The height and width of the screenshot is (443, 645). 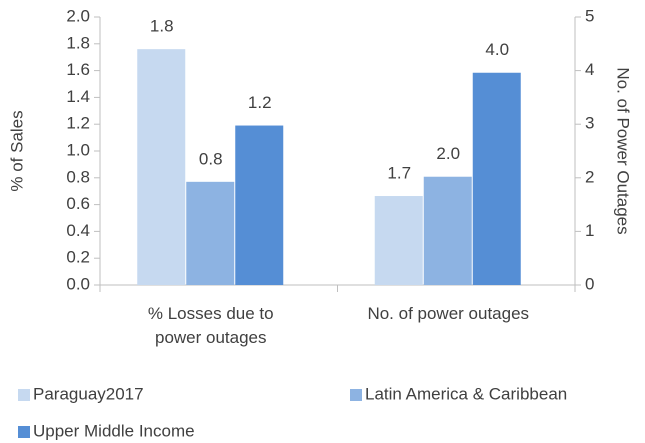 What do you see at coordinates (589, 123) in the screenshot?
I see `y2-tick-label: 3` at bounding box center [589, 123].